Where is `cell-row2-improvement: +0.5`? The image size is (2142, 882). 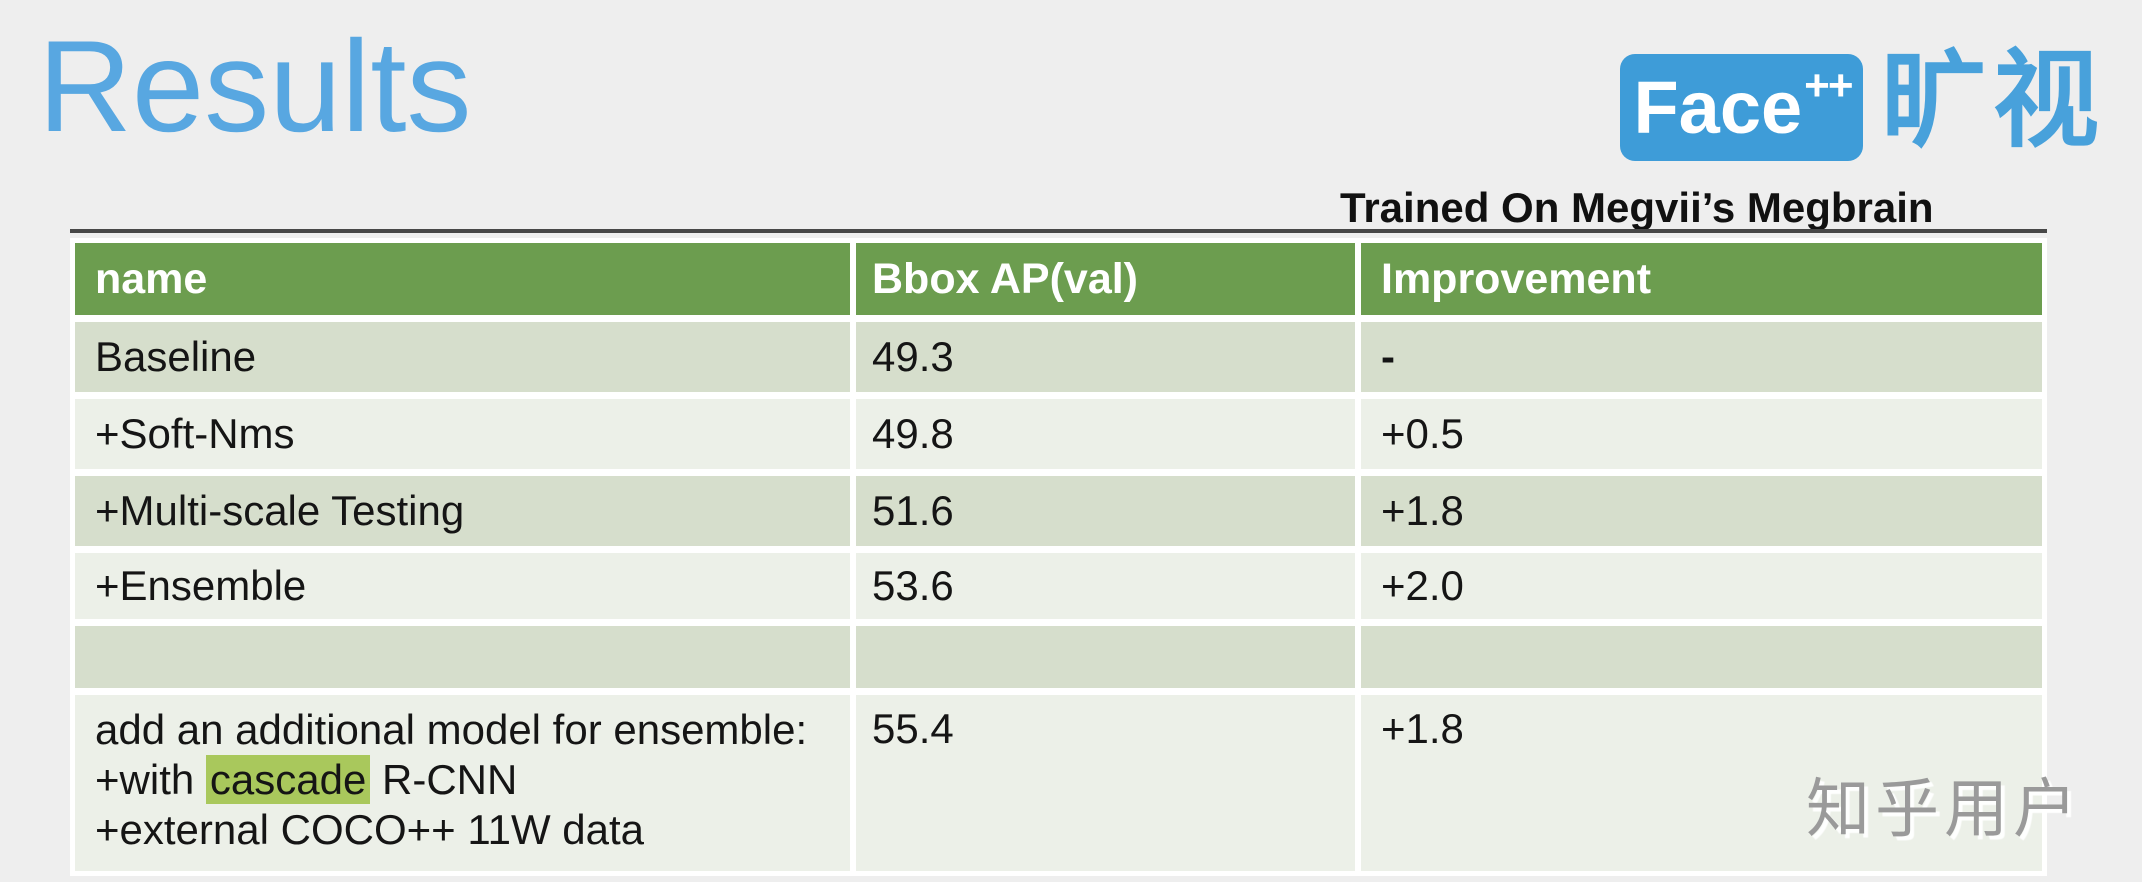
cell-row2-improvement: +0.5 is located at coordinates (1701, 434).